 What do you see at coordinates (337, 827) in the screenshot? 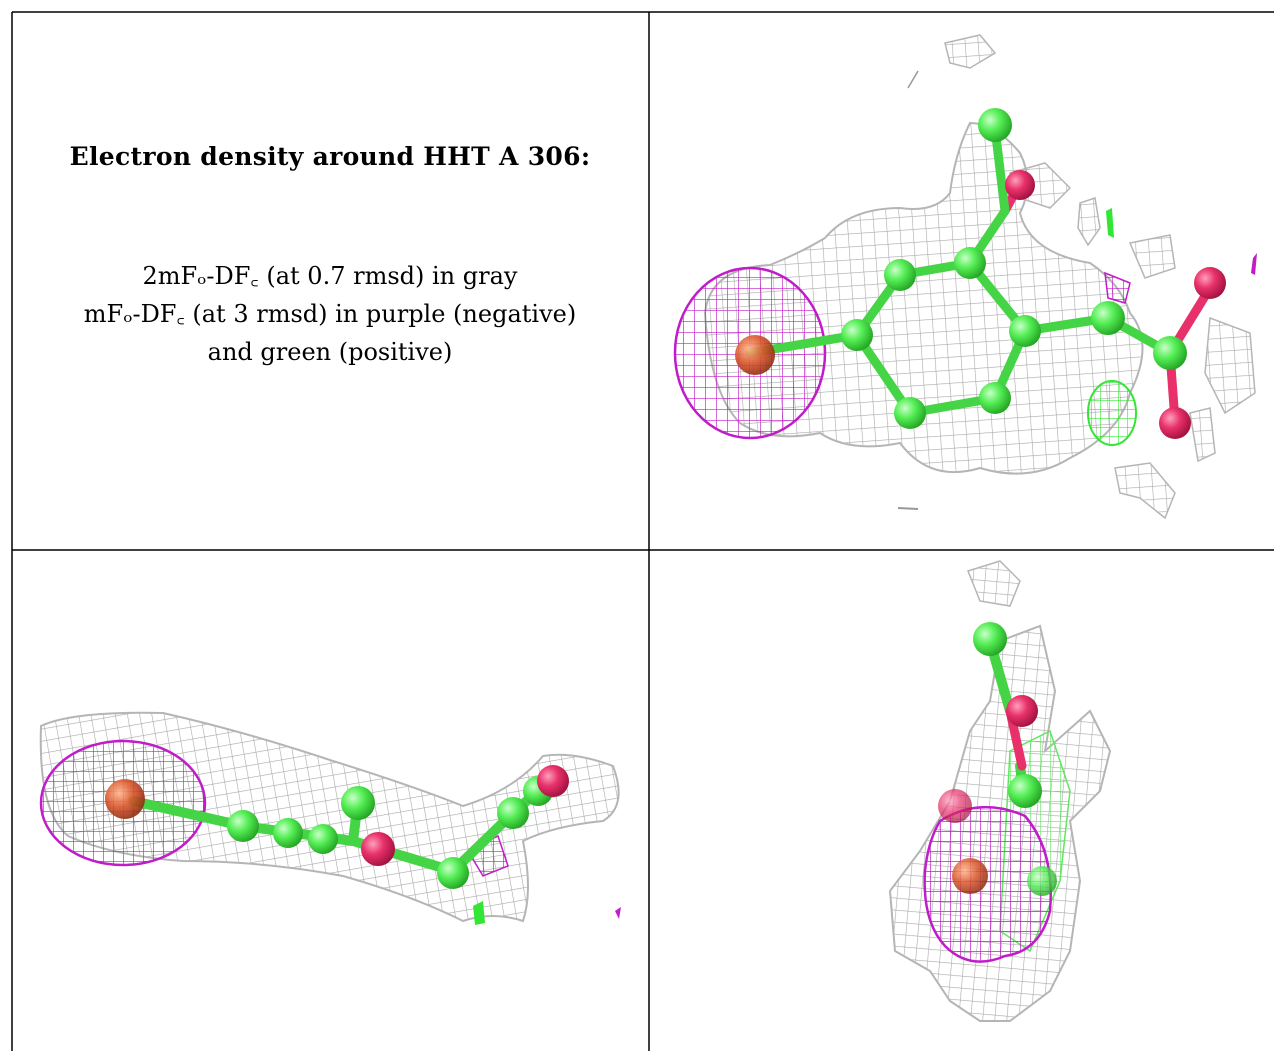
I see `ligand-model-side` at bounding box center [337, 827].